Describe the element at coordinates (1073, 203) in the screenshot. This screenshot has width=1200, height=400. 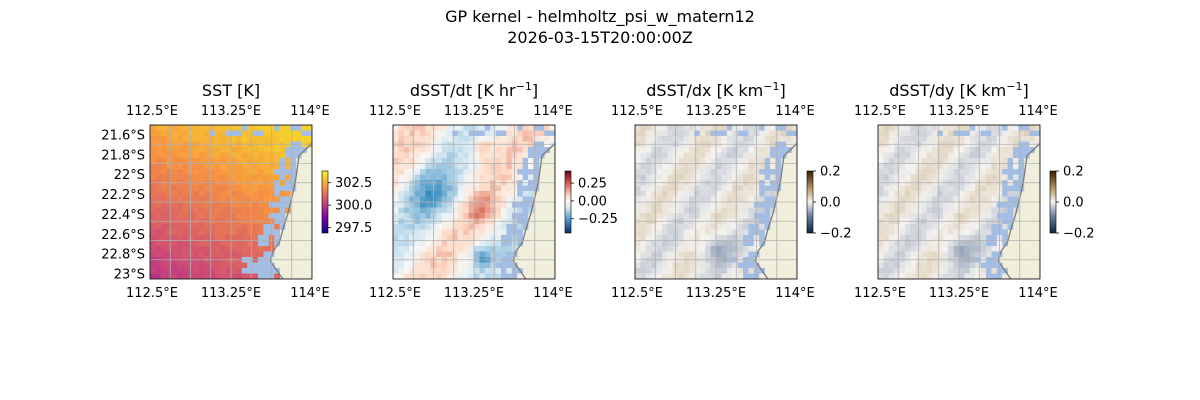
I see `colorbar-tick-label: 0.0` at that location.